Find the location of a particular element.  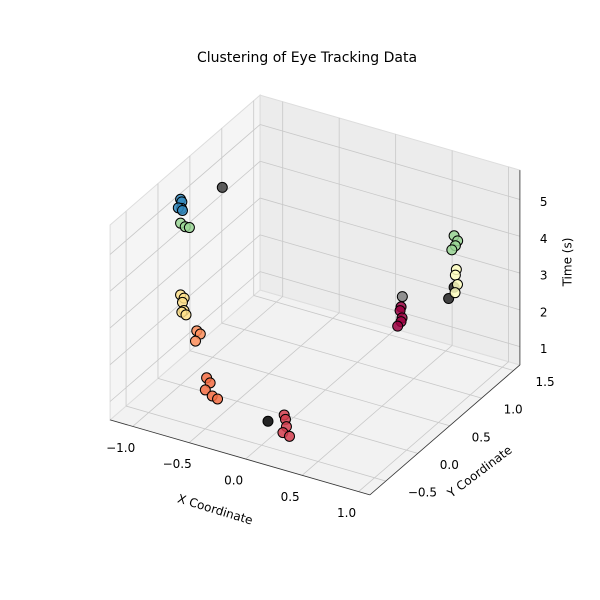

z-tick-label: 2 is located at coordinates (544, 312).